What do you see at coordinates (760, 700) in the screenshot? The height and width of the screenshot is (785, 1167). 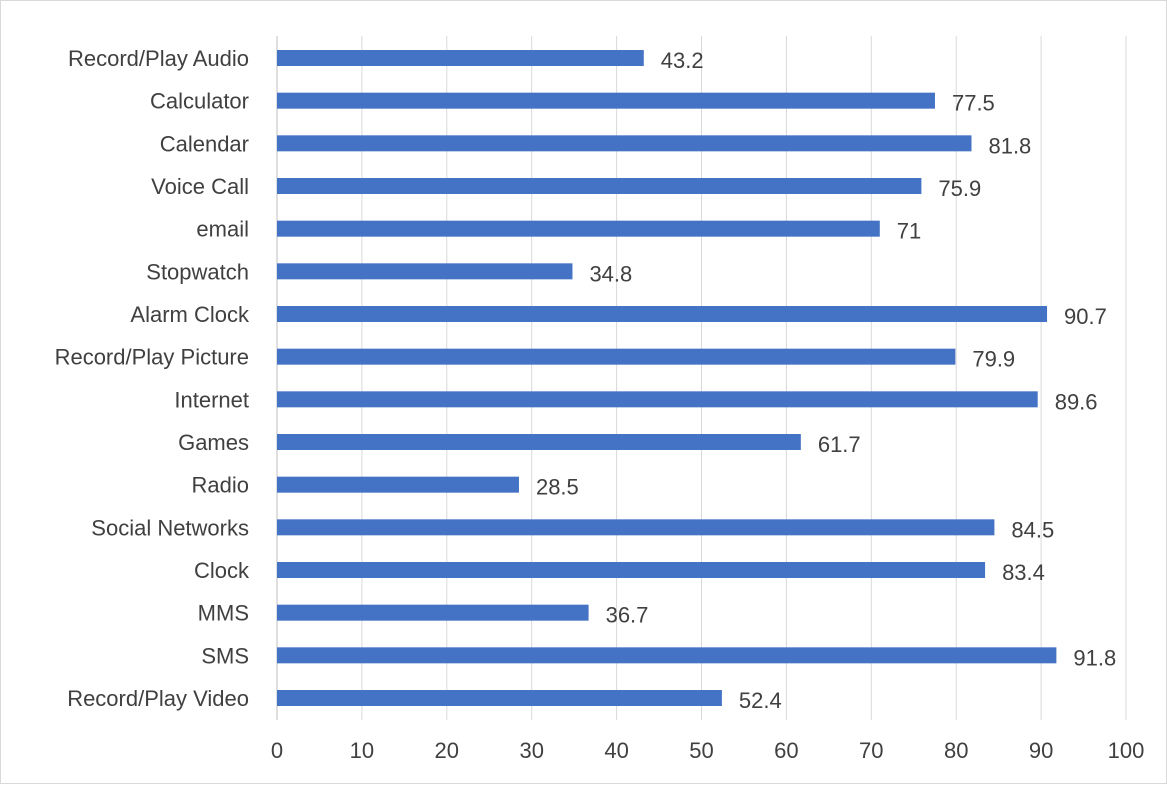 I see `data-label: 52.4` at bounding box center [760, 700].